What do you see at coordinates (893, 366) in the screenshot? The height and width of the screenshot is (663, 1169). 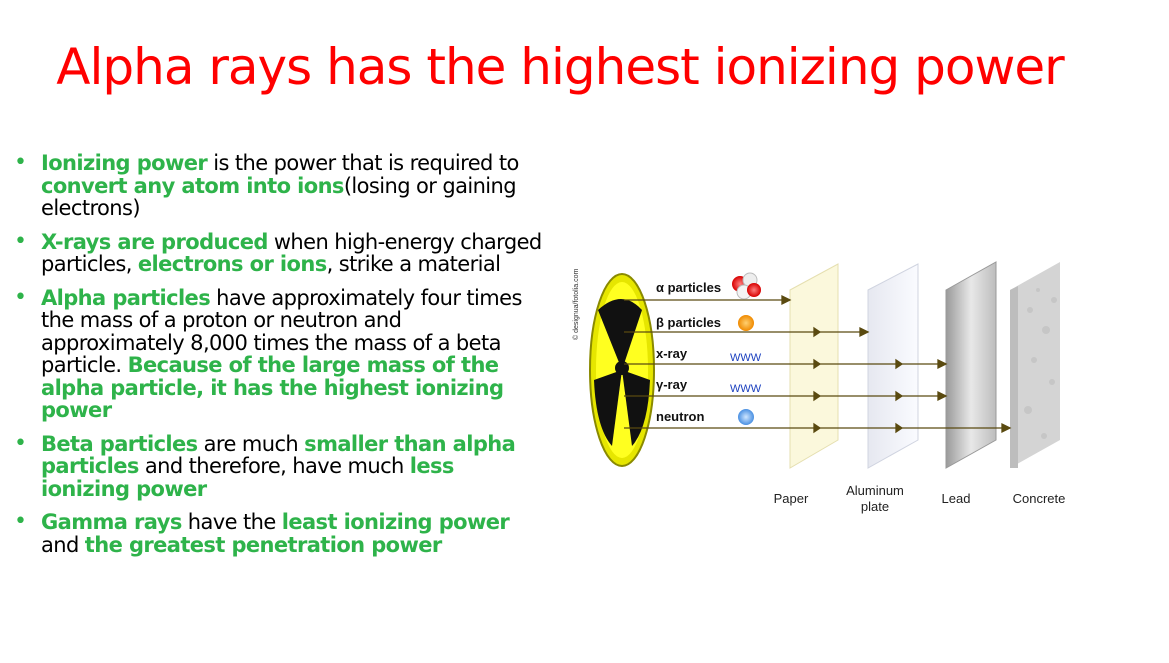 I see `aluminum-barrier` at bounding box center [893, 366].